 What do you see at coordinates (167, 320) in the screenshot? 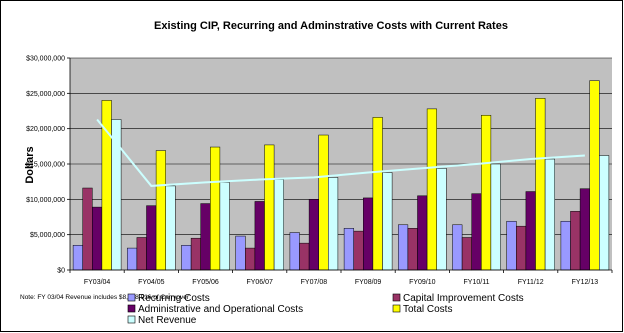
I see `legend-label-net-revenue: Net Revenue` at bounding box center [167, 320].